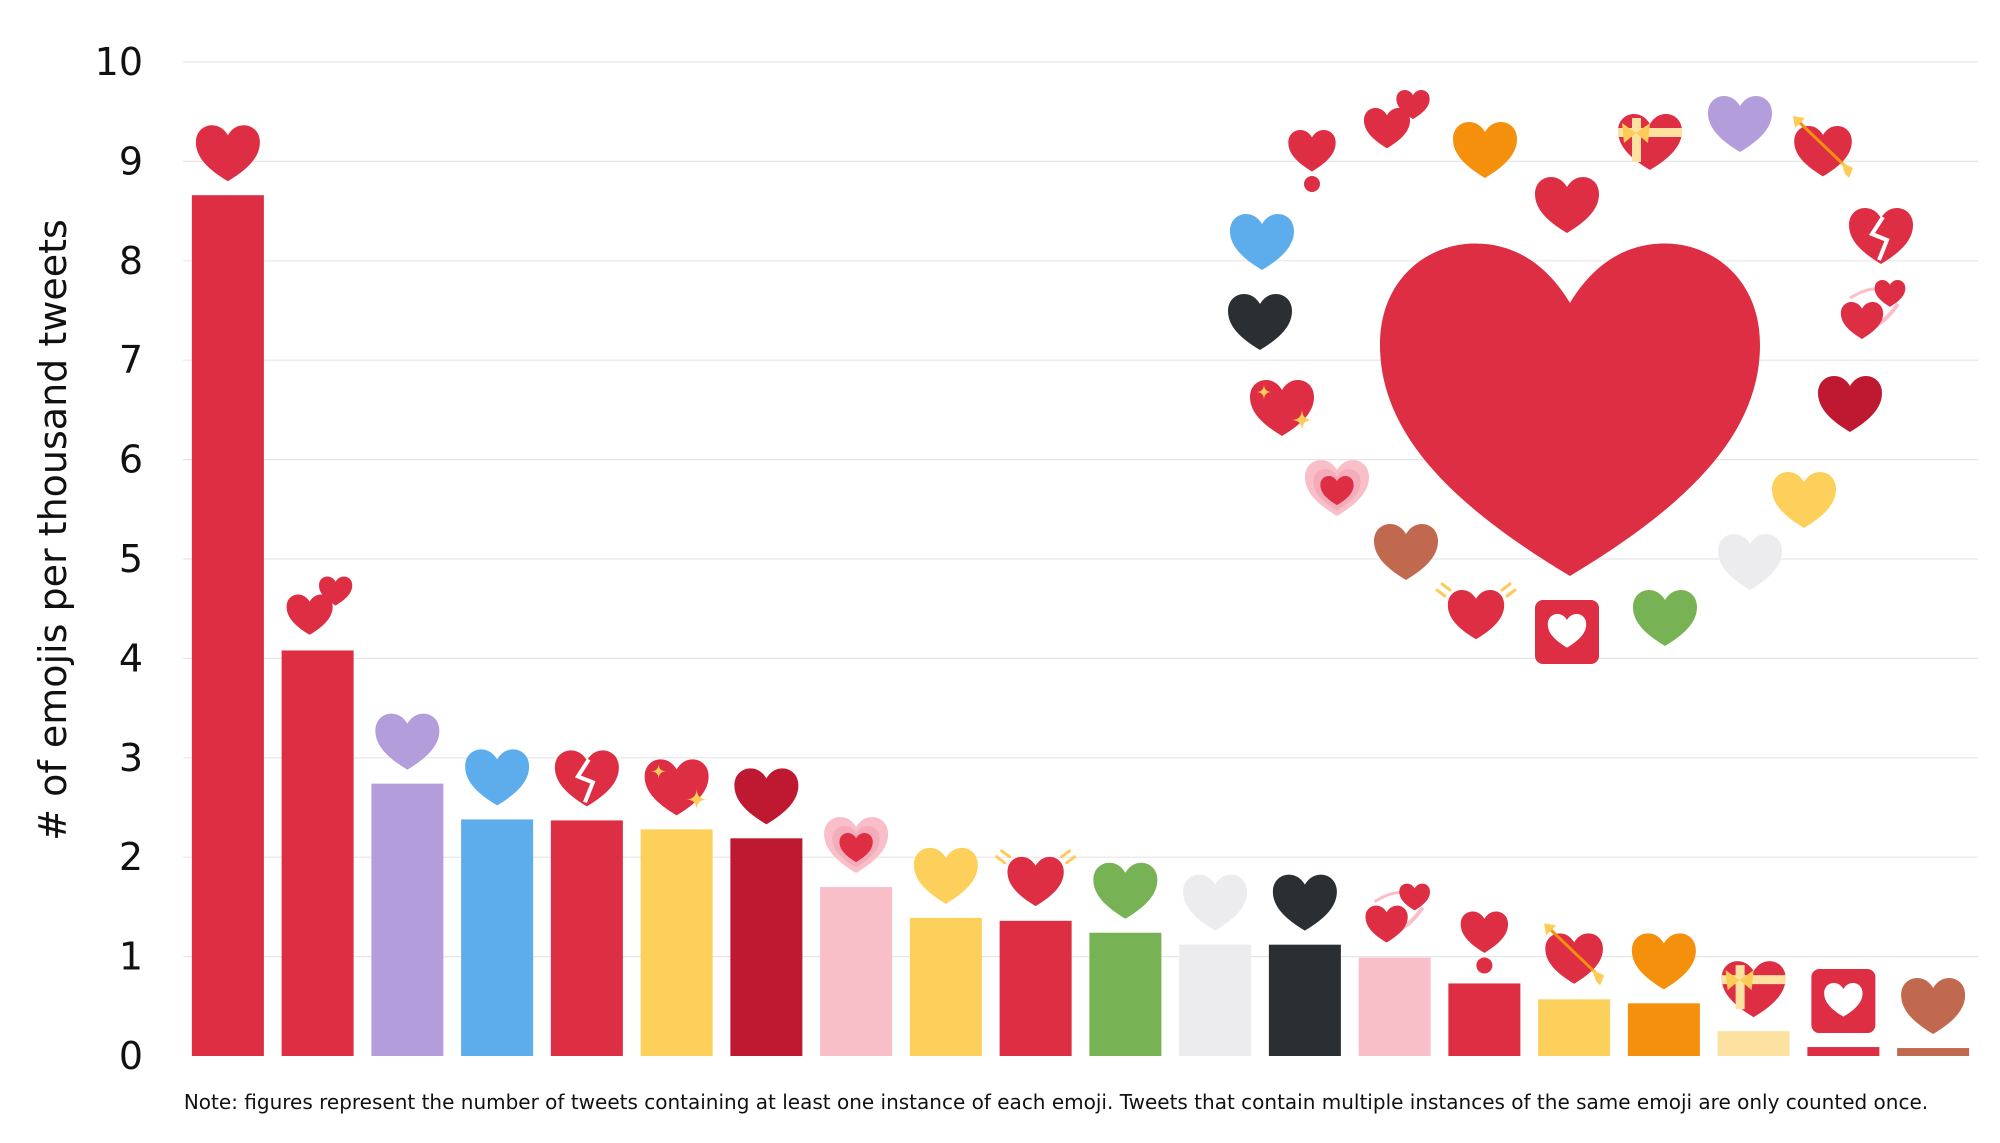  I want to click on bar-revolving-hearts, so click(1394, 1006).